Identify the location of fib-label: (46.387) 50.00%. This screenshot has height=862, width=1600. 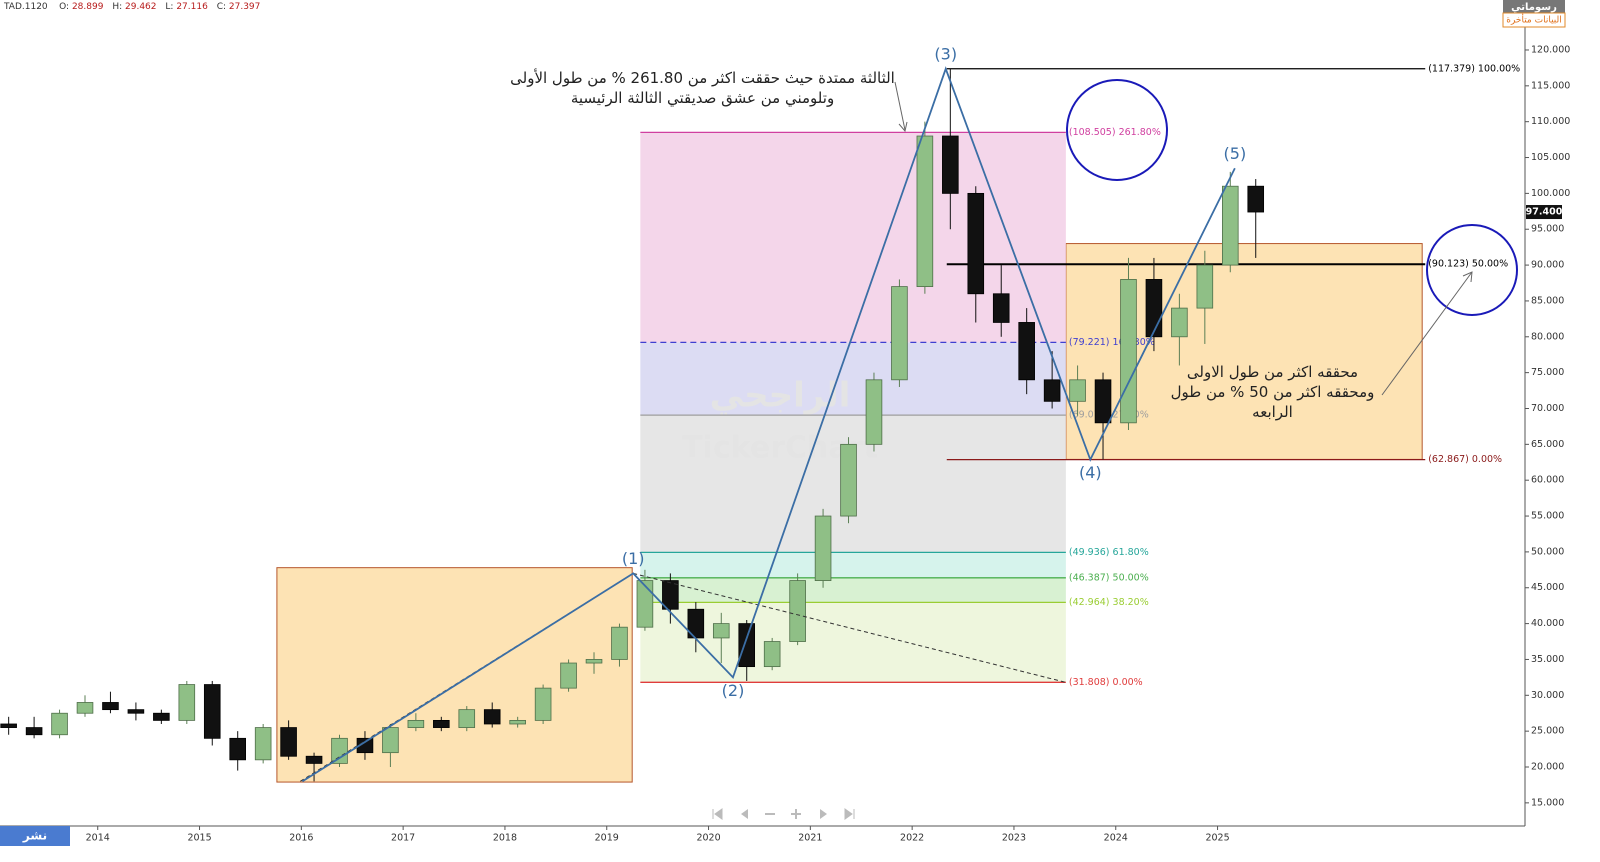
(1109, 577).